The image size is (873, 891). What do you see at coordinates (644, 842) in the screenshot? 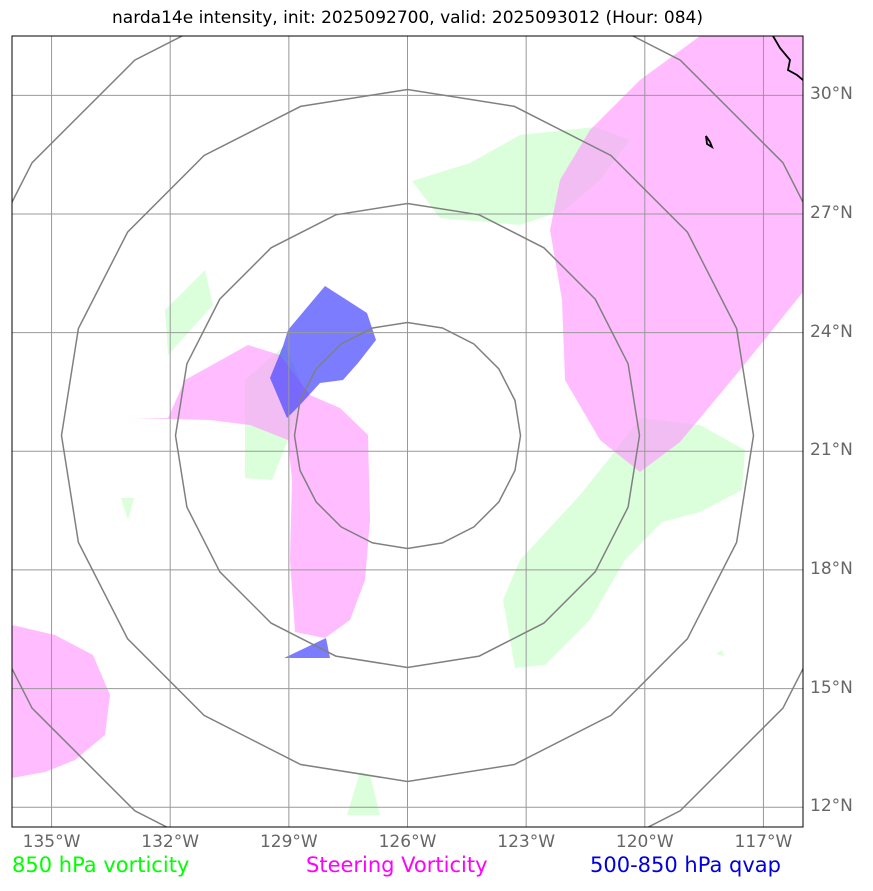
I see `longitude-label: 120°W` at bounding box center [644, 842].